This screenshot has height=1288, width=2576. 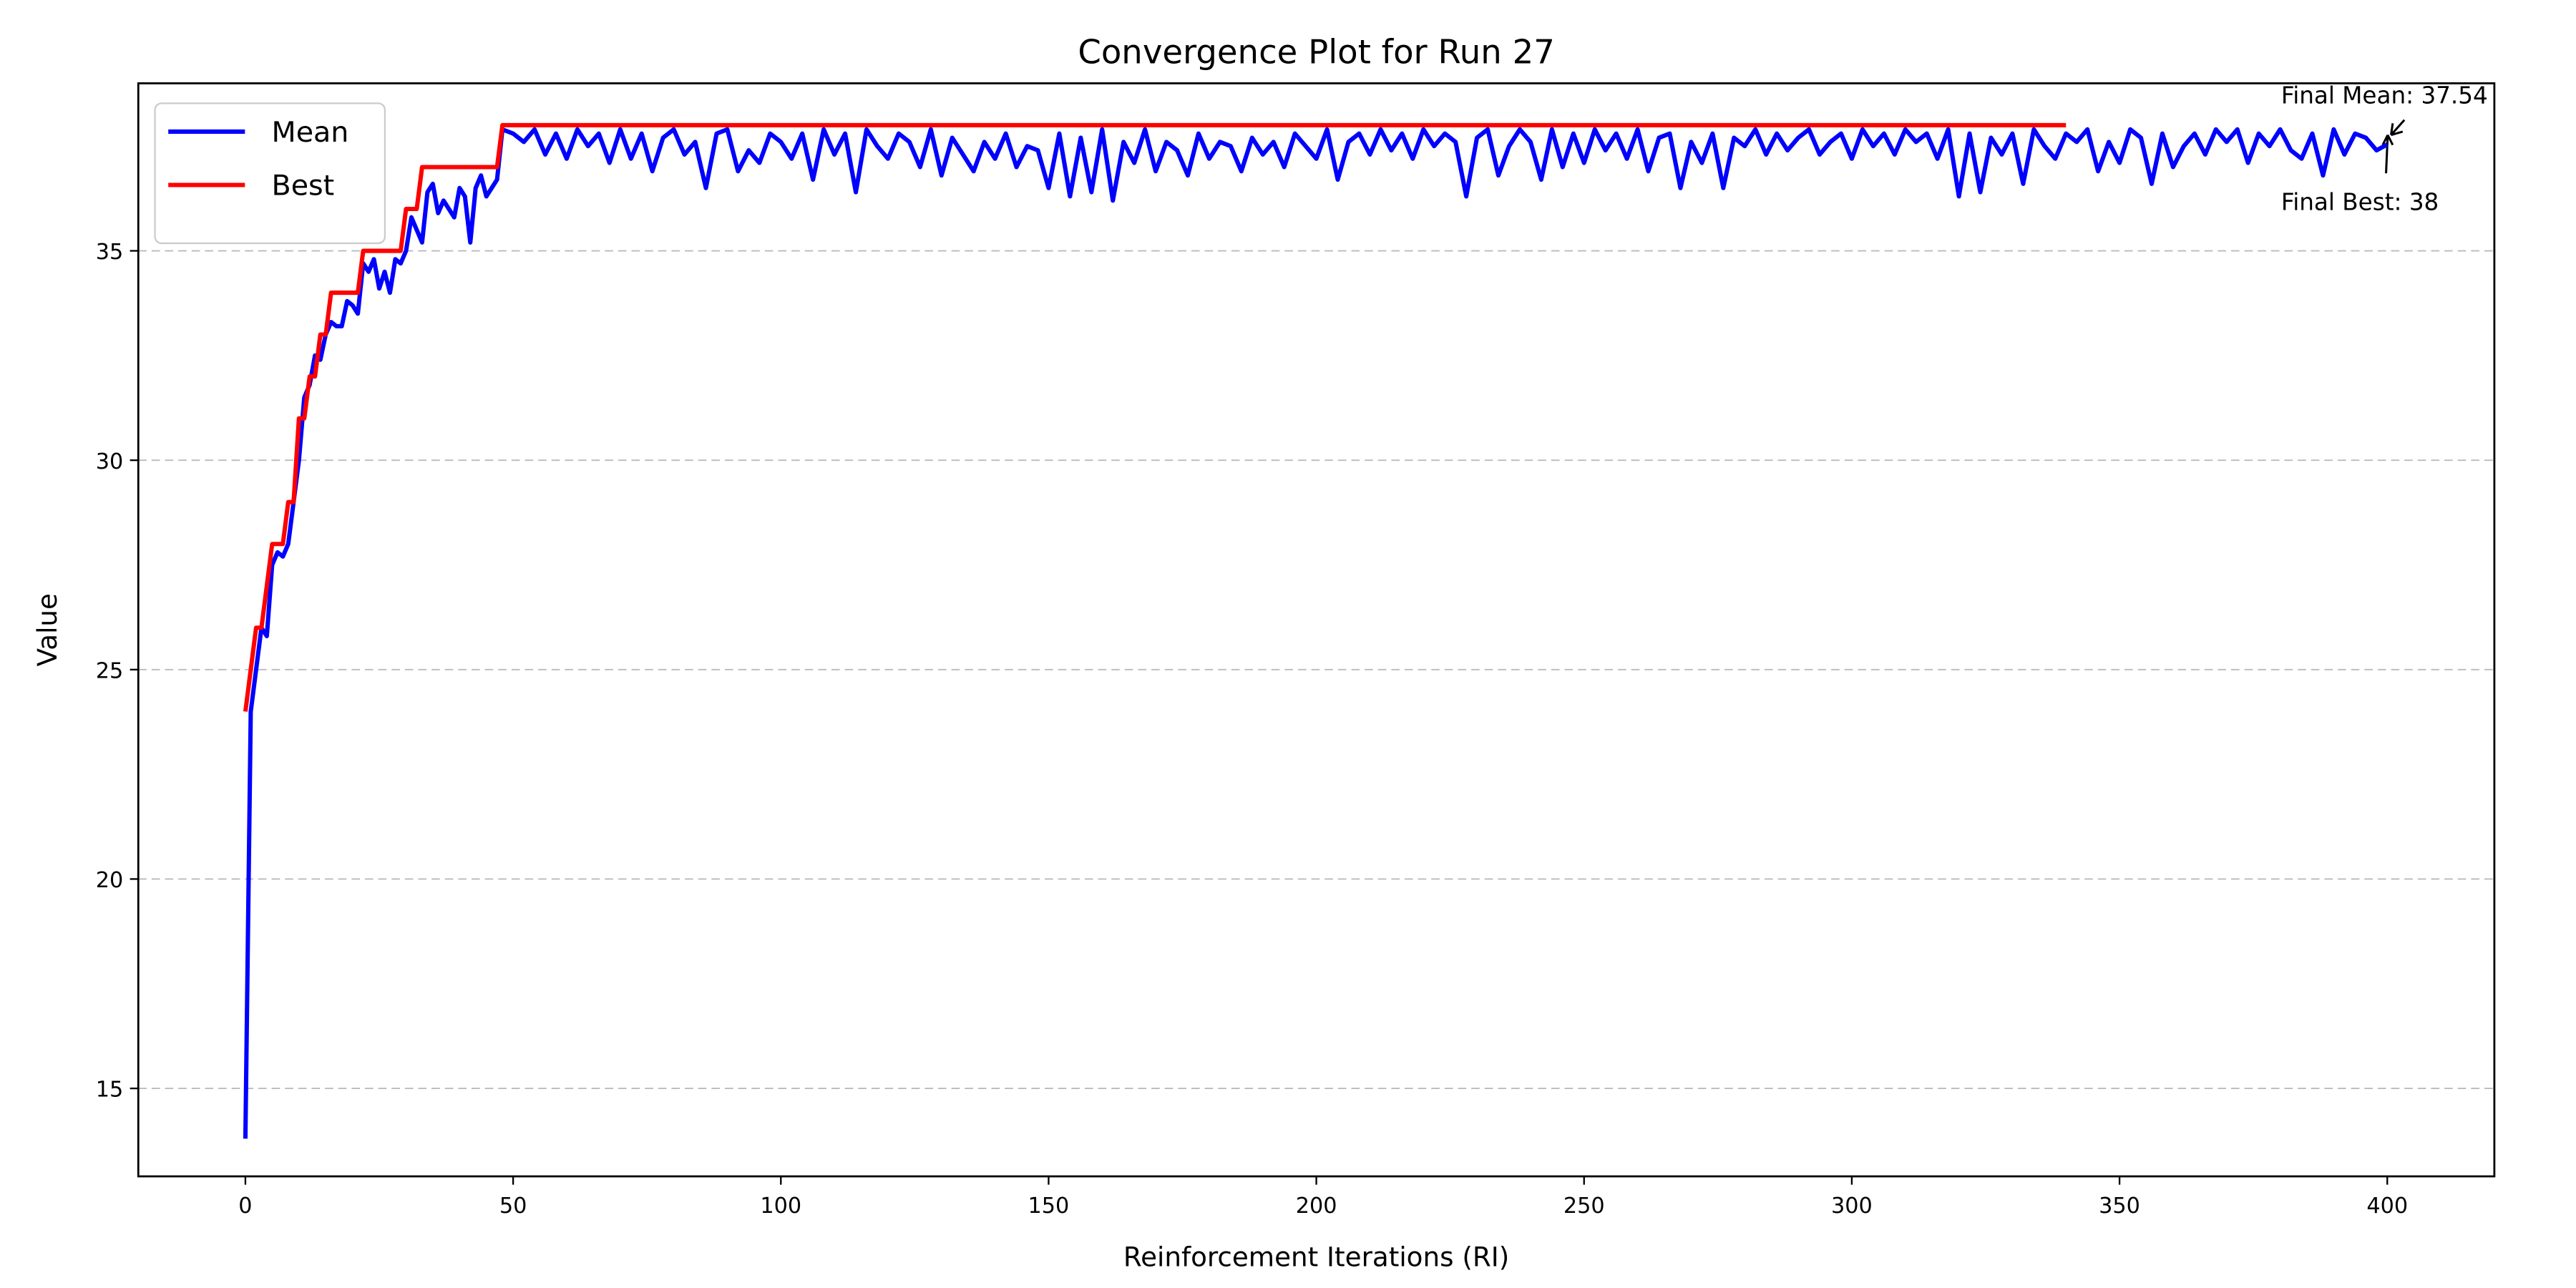 What do you see at coordinates (110, 461) in the screenshot?
I see `y-tick-label: 30` at bounding box center [110, 461].